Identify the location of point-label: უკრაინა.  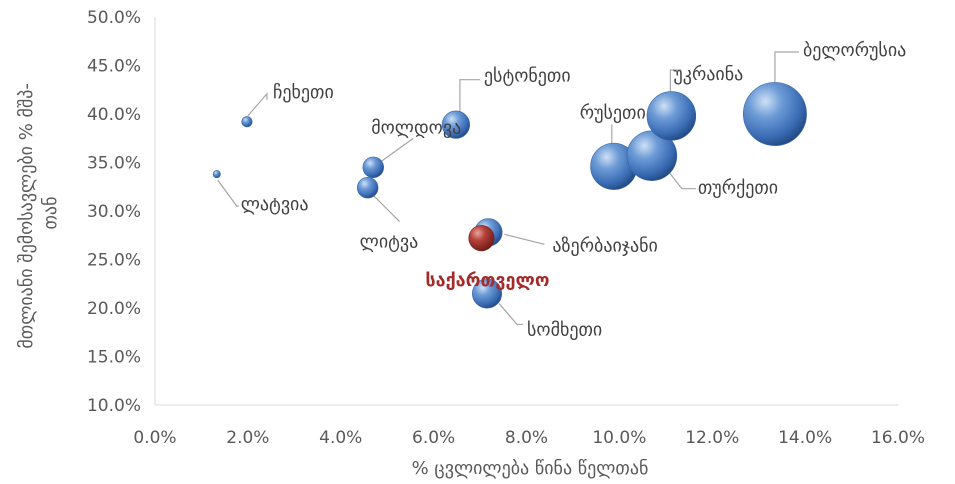
(708, 74).